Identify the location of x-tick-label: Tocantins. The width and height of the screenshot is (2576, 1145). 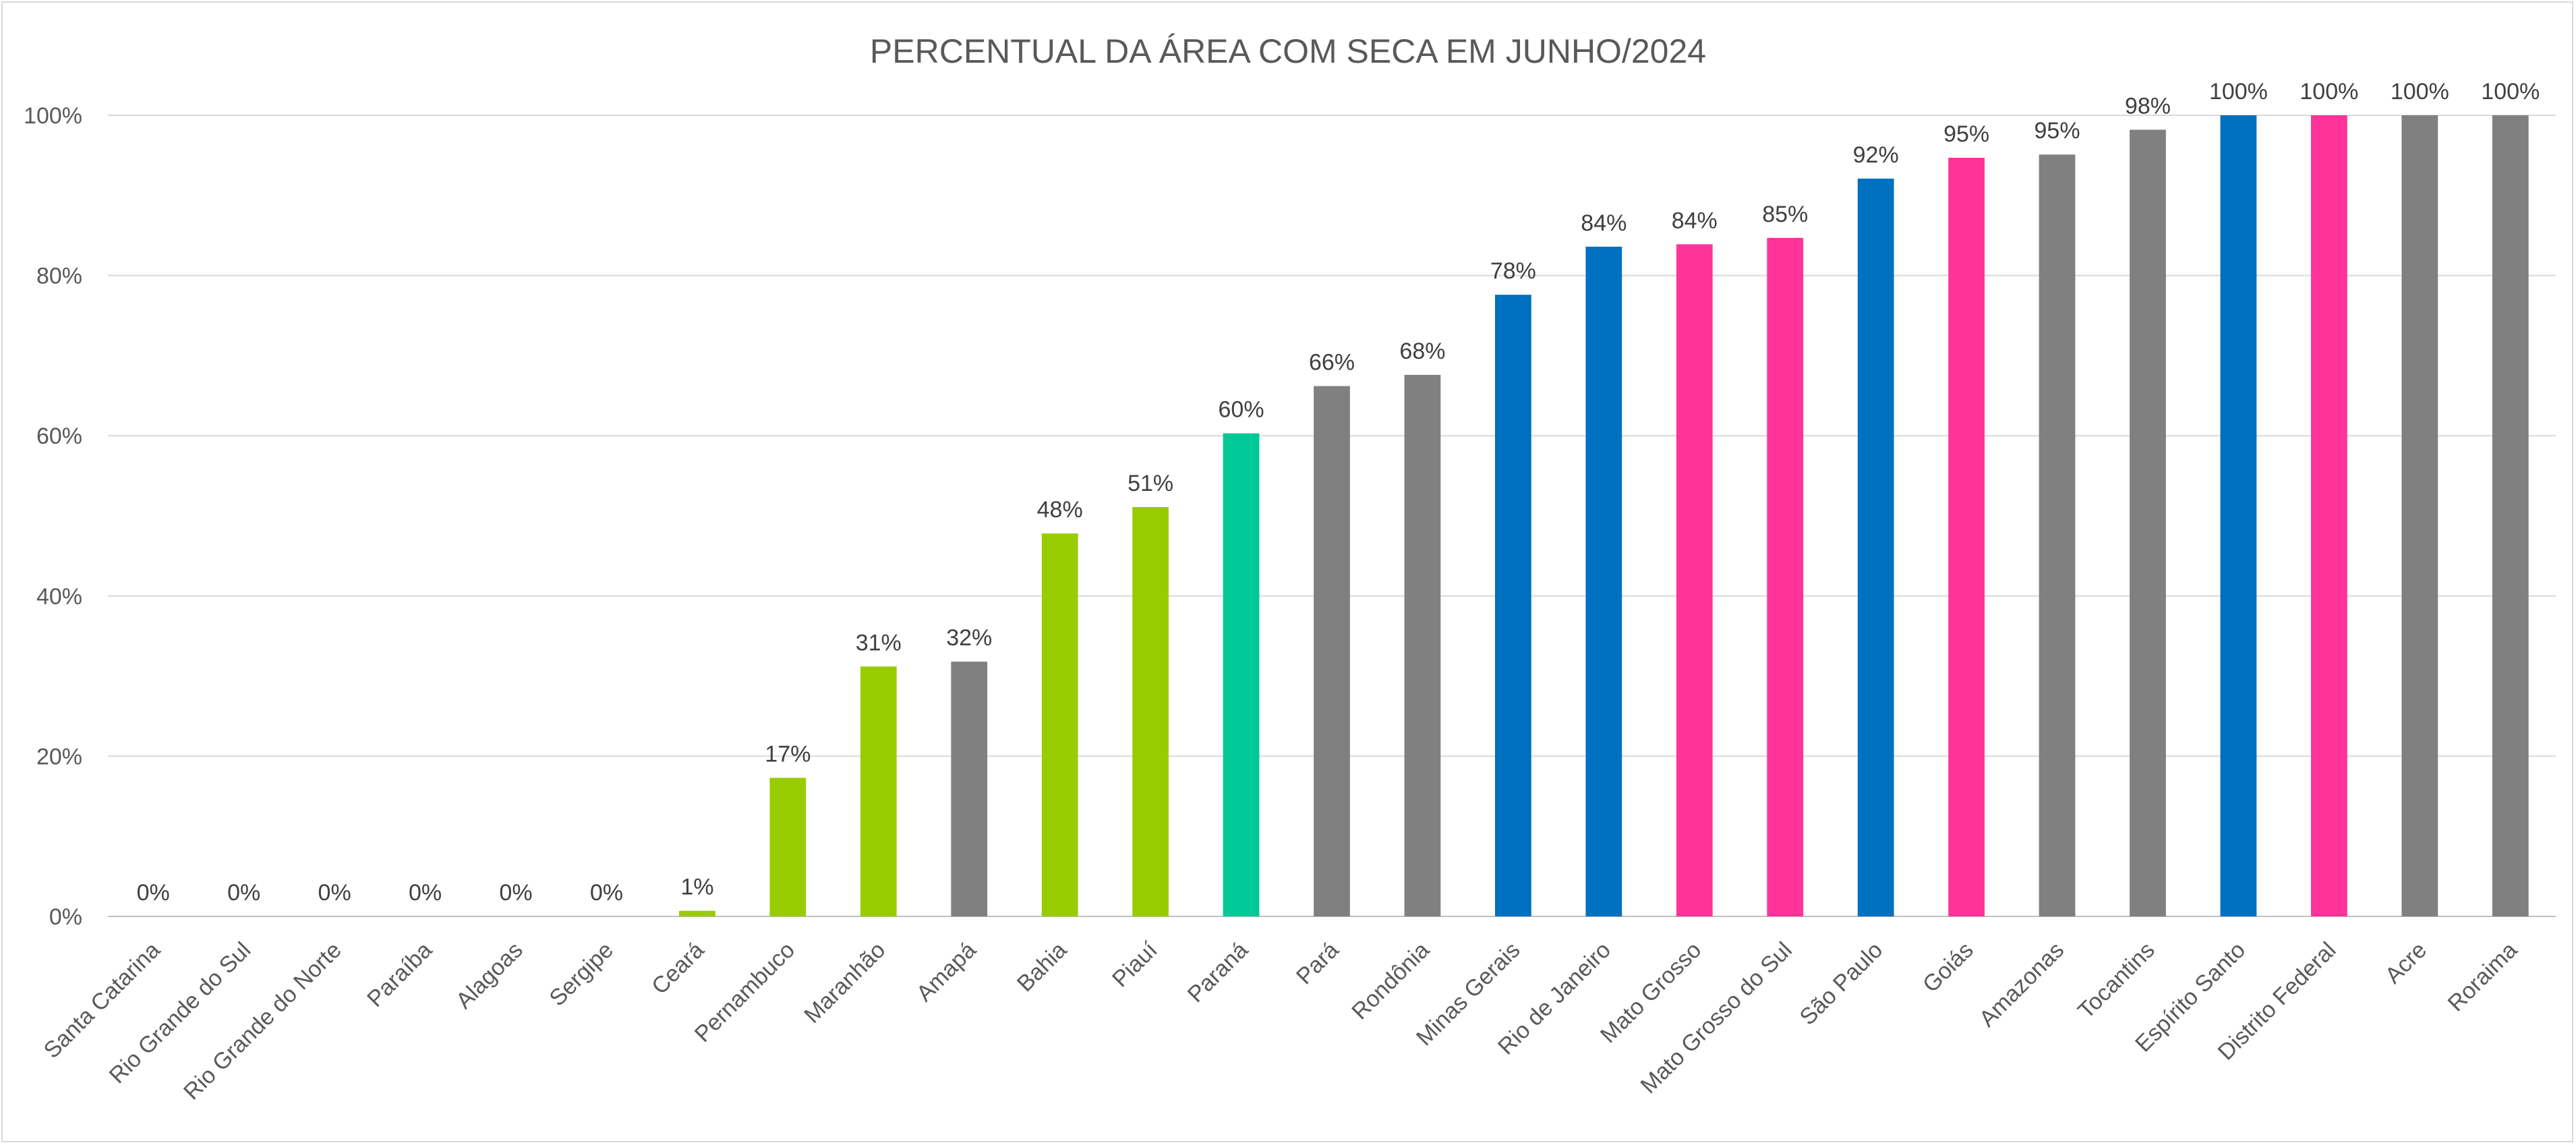
(2116, 980).